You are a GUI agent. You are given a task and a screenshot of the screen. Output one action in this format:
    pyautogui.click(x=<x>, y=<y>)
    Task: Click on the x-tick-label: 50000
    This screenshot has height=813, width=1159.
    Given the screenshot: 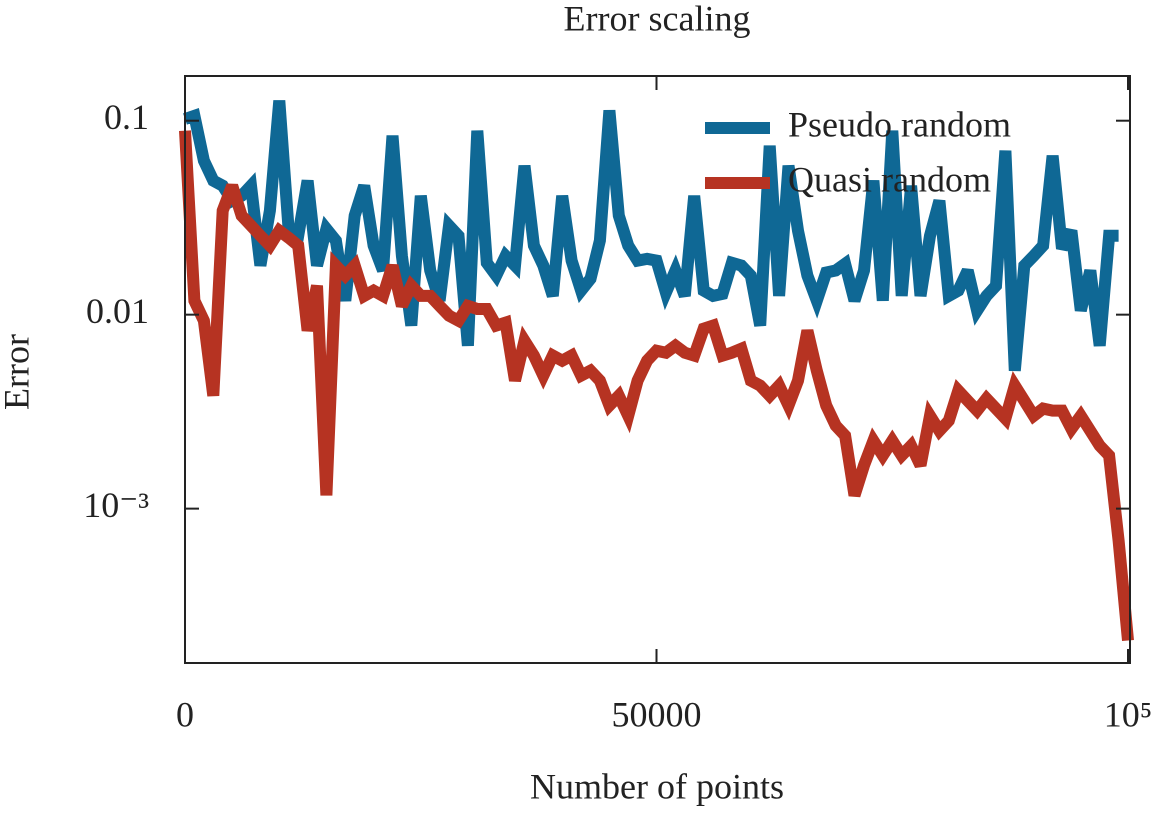 What is the action you would take?
    pyautogui.click(x=657, y=714)
    